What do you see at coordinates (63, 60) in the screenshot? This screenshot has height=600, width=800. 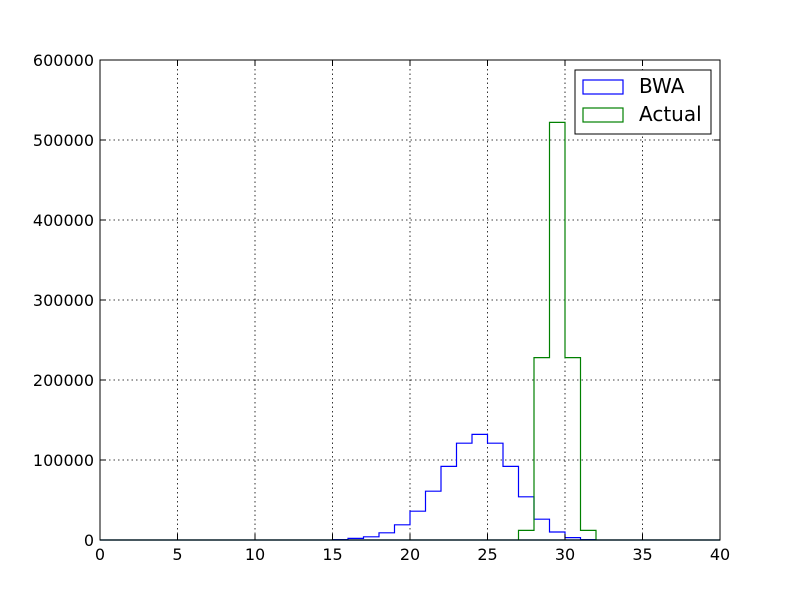 I see `y-tick-label: 600000` at bounding box center [63, 60].